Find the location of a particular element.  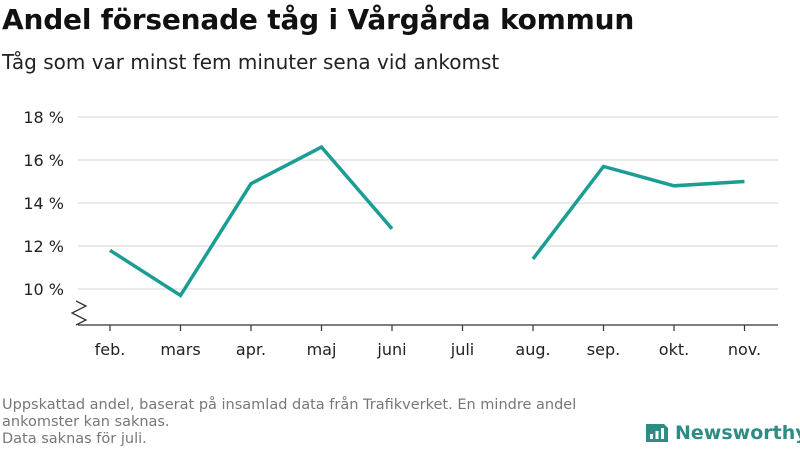

x-tick-label: sep. is located at coordinates (603, 349).